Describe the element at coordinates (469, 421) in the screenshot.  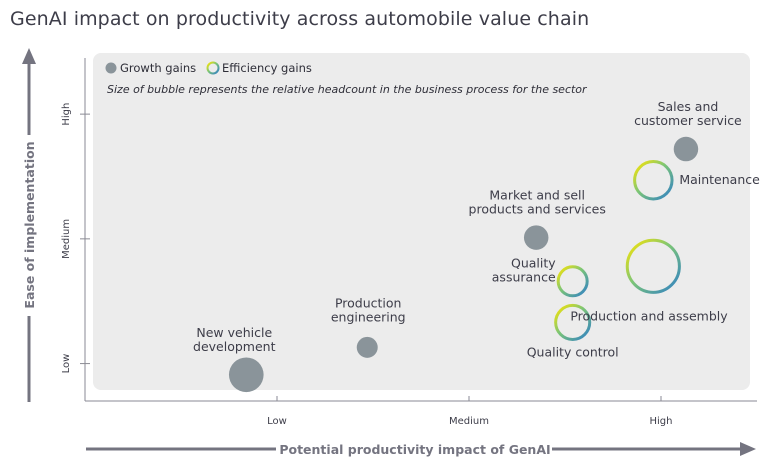
I see `x-tick-label: Medium` at that location.